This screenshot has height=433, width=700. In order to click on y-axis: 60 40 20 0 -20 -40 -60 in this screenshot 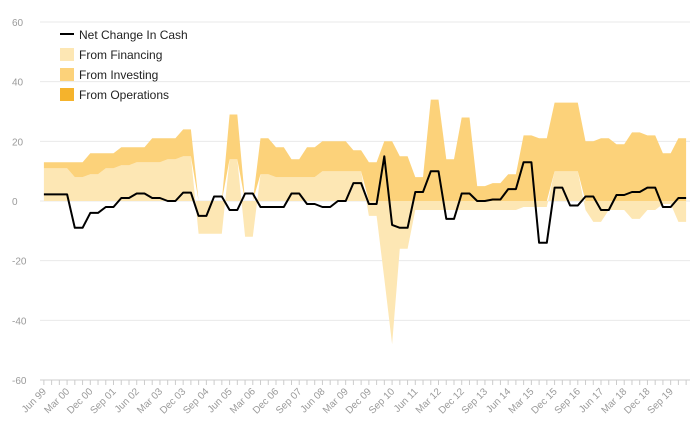, I will do `click(19, 202)`.